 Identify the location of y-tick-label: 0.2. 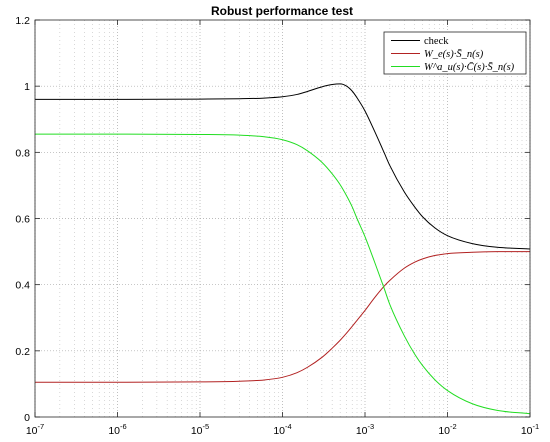
(22, 352).